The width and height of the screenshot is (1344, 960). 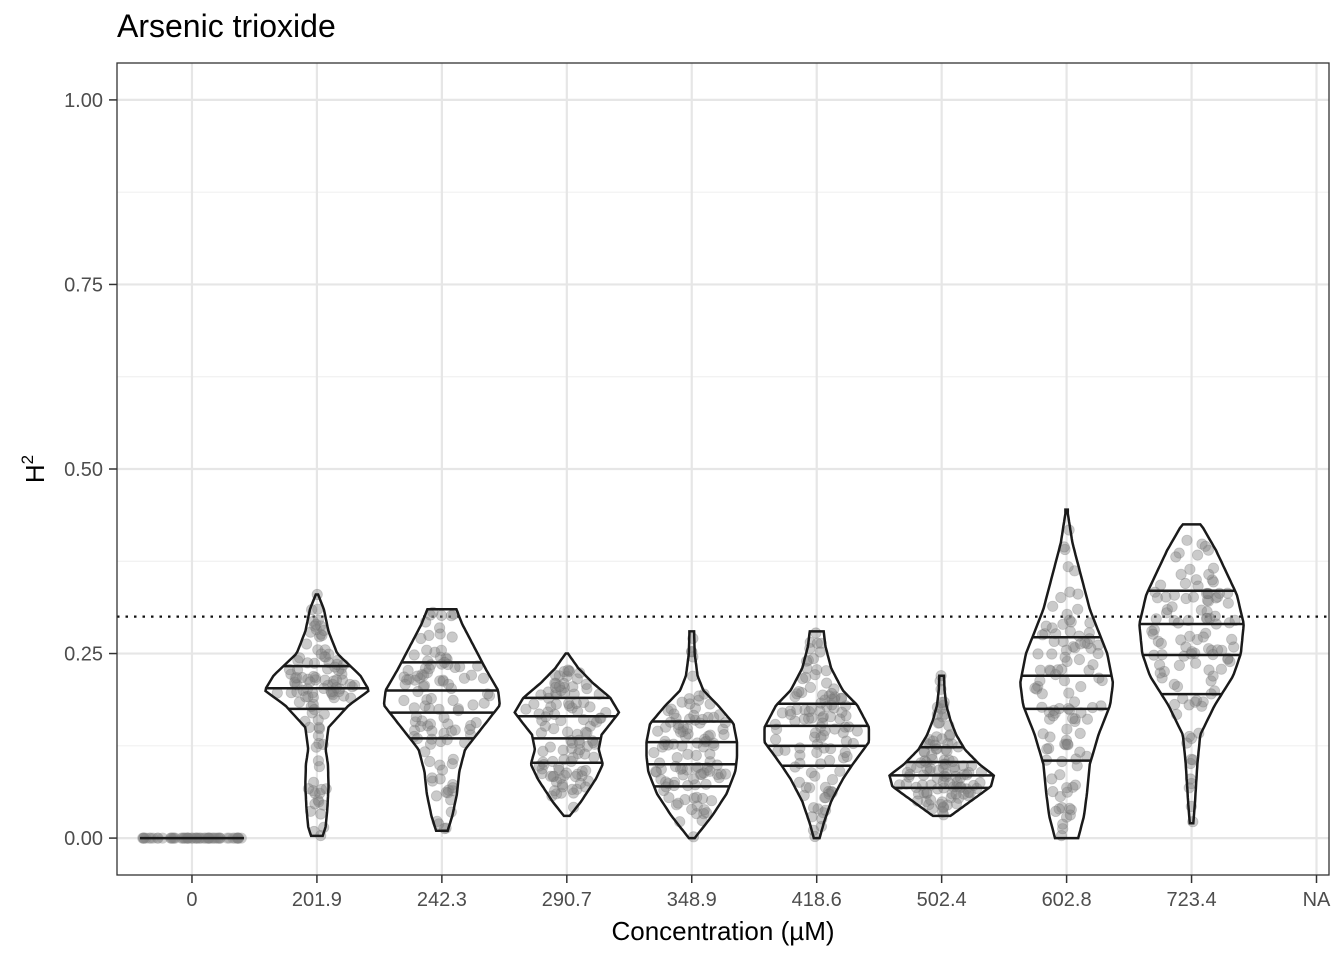 I want to click on y-axis-title-main: H, so click(x=35, y=473).